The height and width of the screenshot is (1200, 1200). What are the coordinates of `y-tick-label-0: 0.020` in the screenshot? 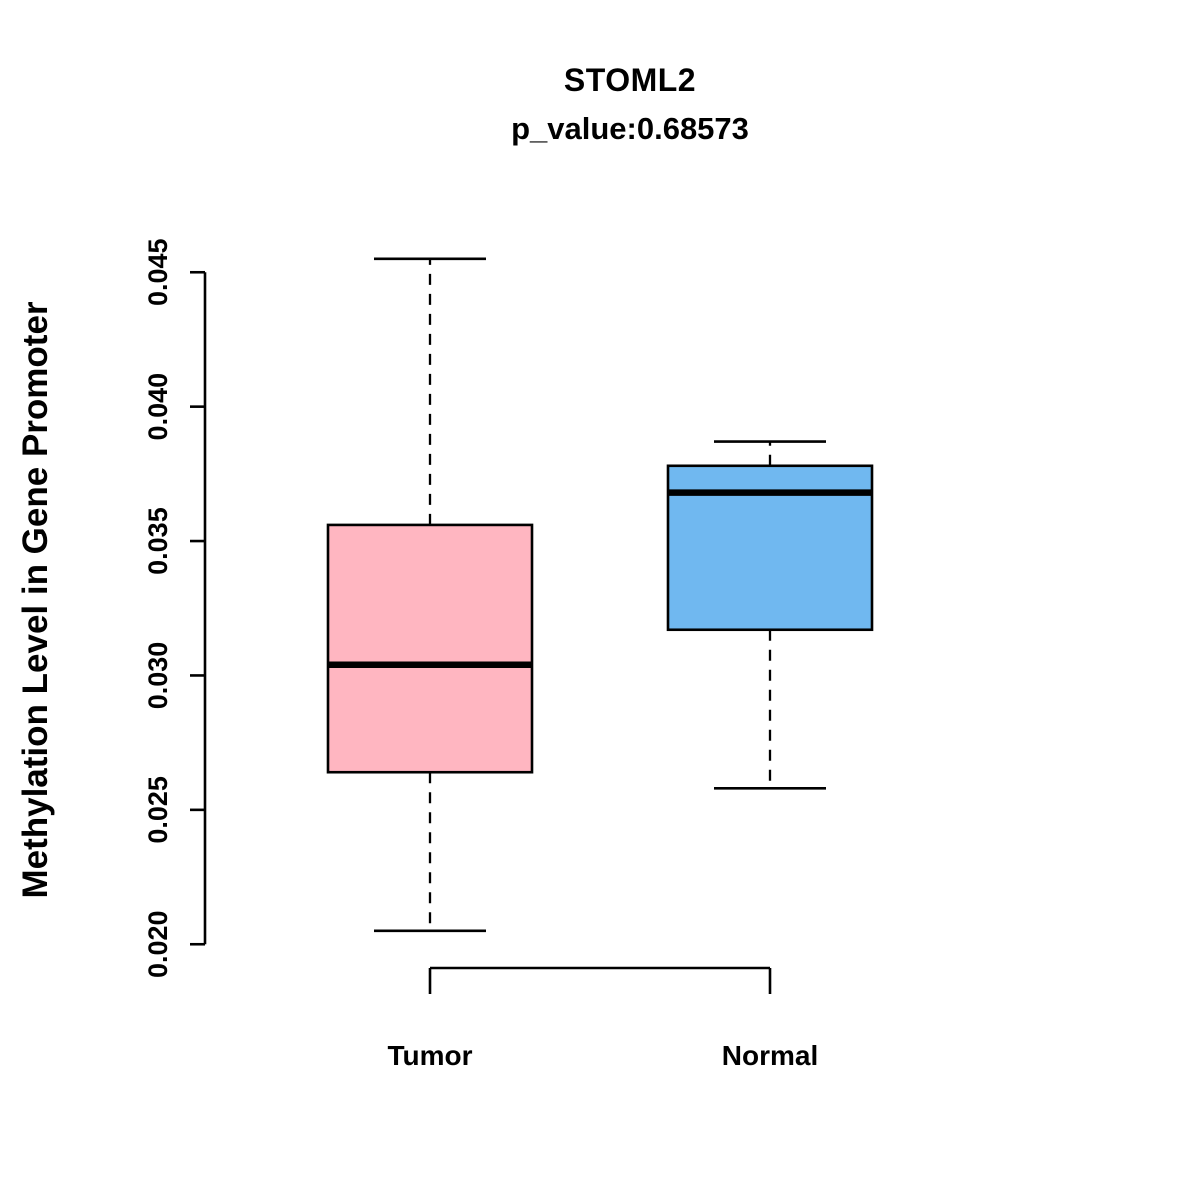 It's located at (158, 944).